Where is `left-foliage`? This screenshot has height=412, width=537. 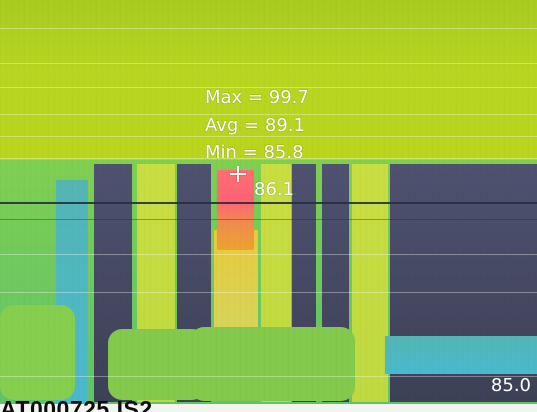
left-foliage is located at coordinates (37, 352).